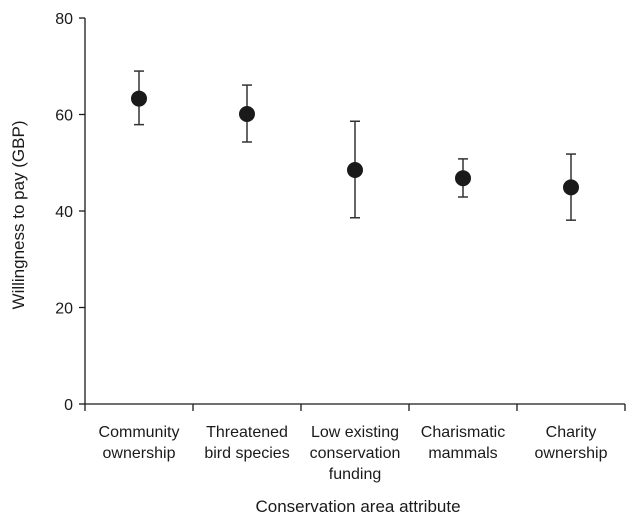  I want to click on y-axis-title: Willingness to pay (GBP), so click(18, 215).